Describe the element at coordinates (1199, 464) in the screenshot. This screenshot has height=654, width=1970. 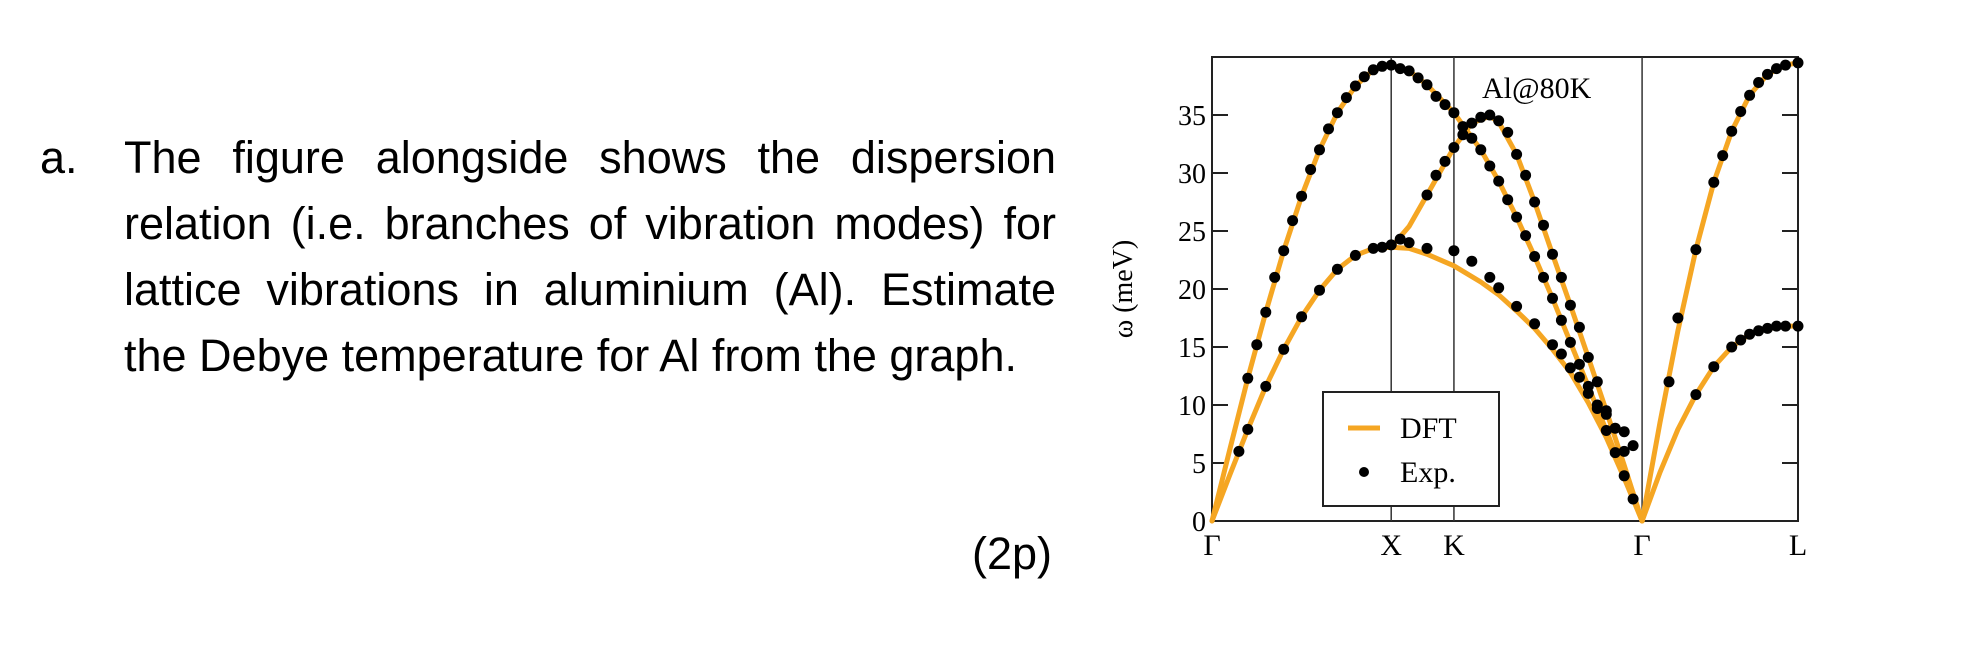
I see `y-tick-label: 5` at that location.